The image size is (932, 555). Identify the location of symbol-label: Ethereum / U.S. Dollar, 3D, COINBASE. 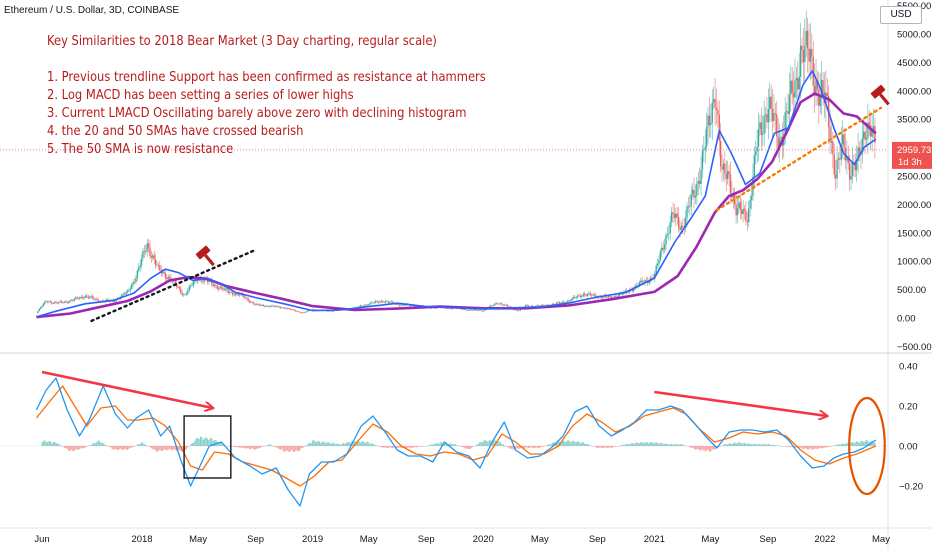
(92, 10).